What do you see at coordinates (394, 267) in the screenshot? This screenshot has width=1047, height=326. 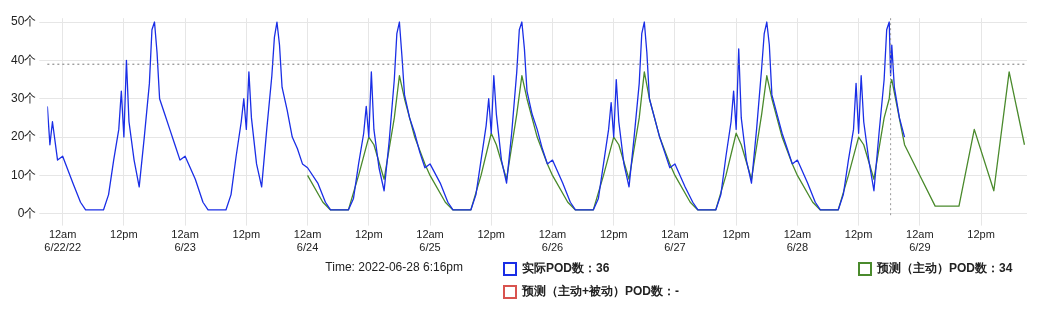 I see `text: Time: 2022-06-28 6:16pm` at bounding box center [394, 267].